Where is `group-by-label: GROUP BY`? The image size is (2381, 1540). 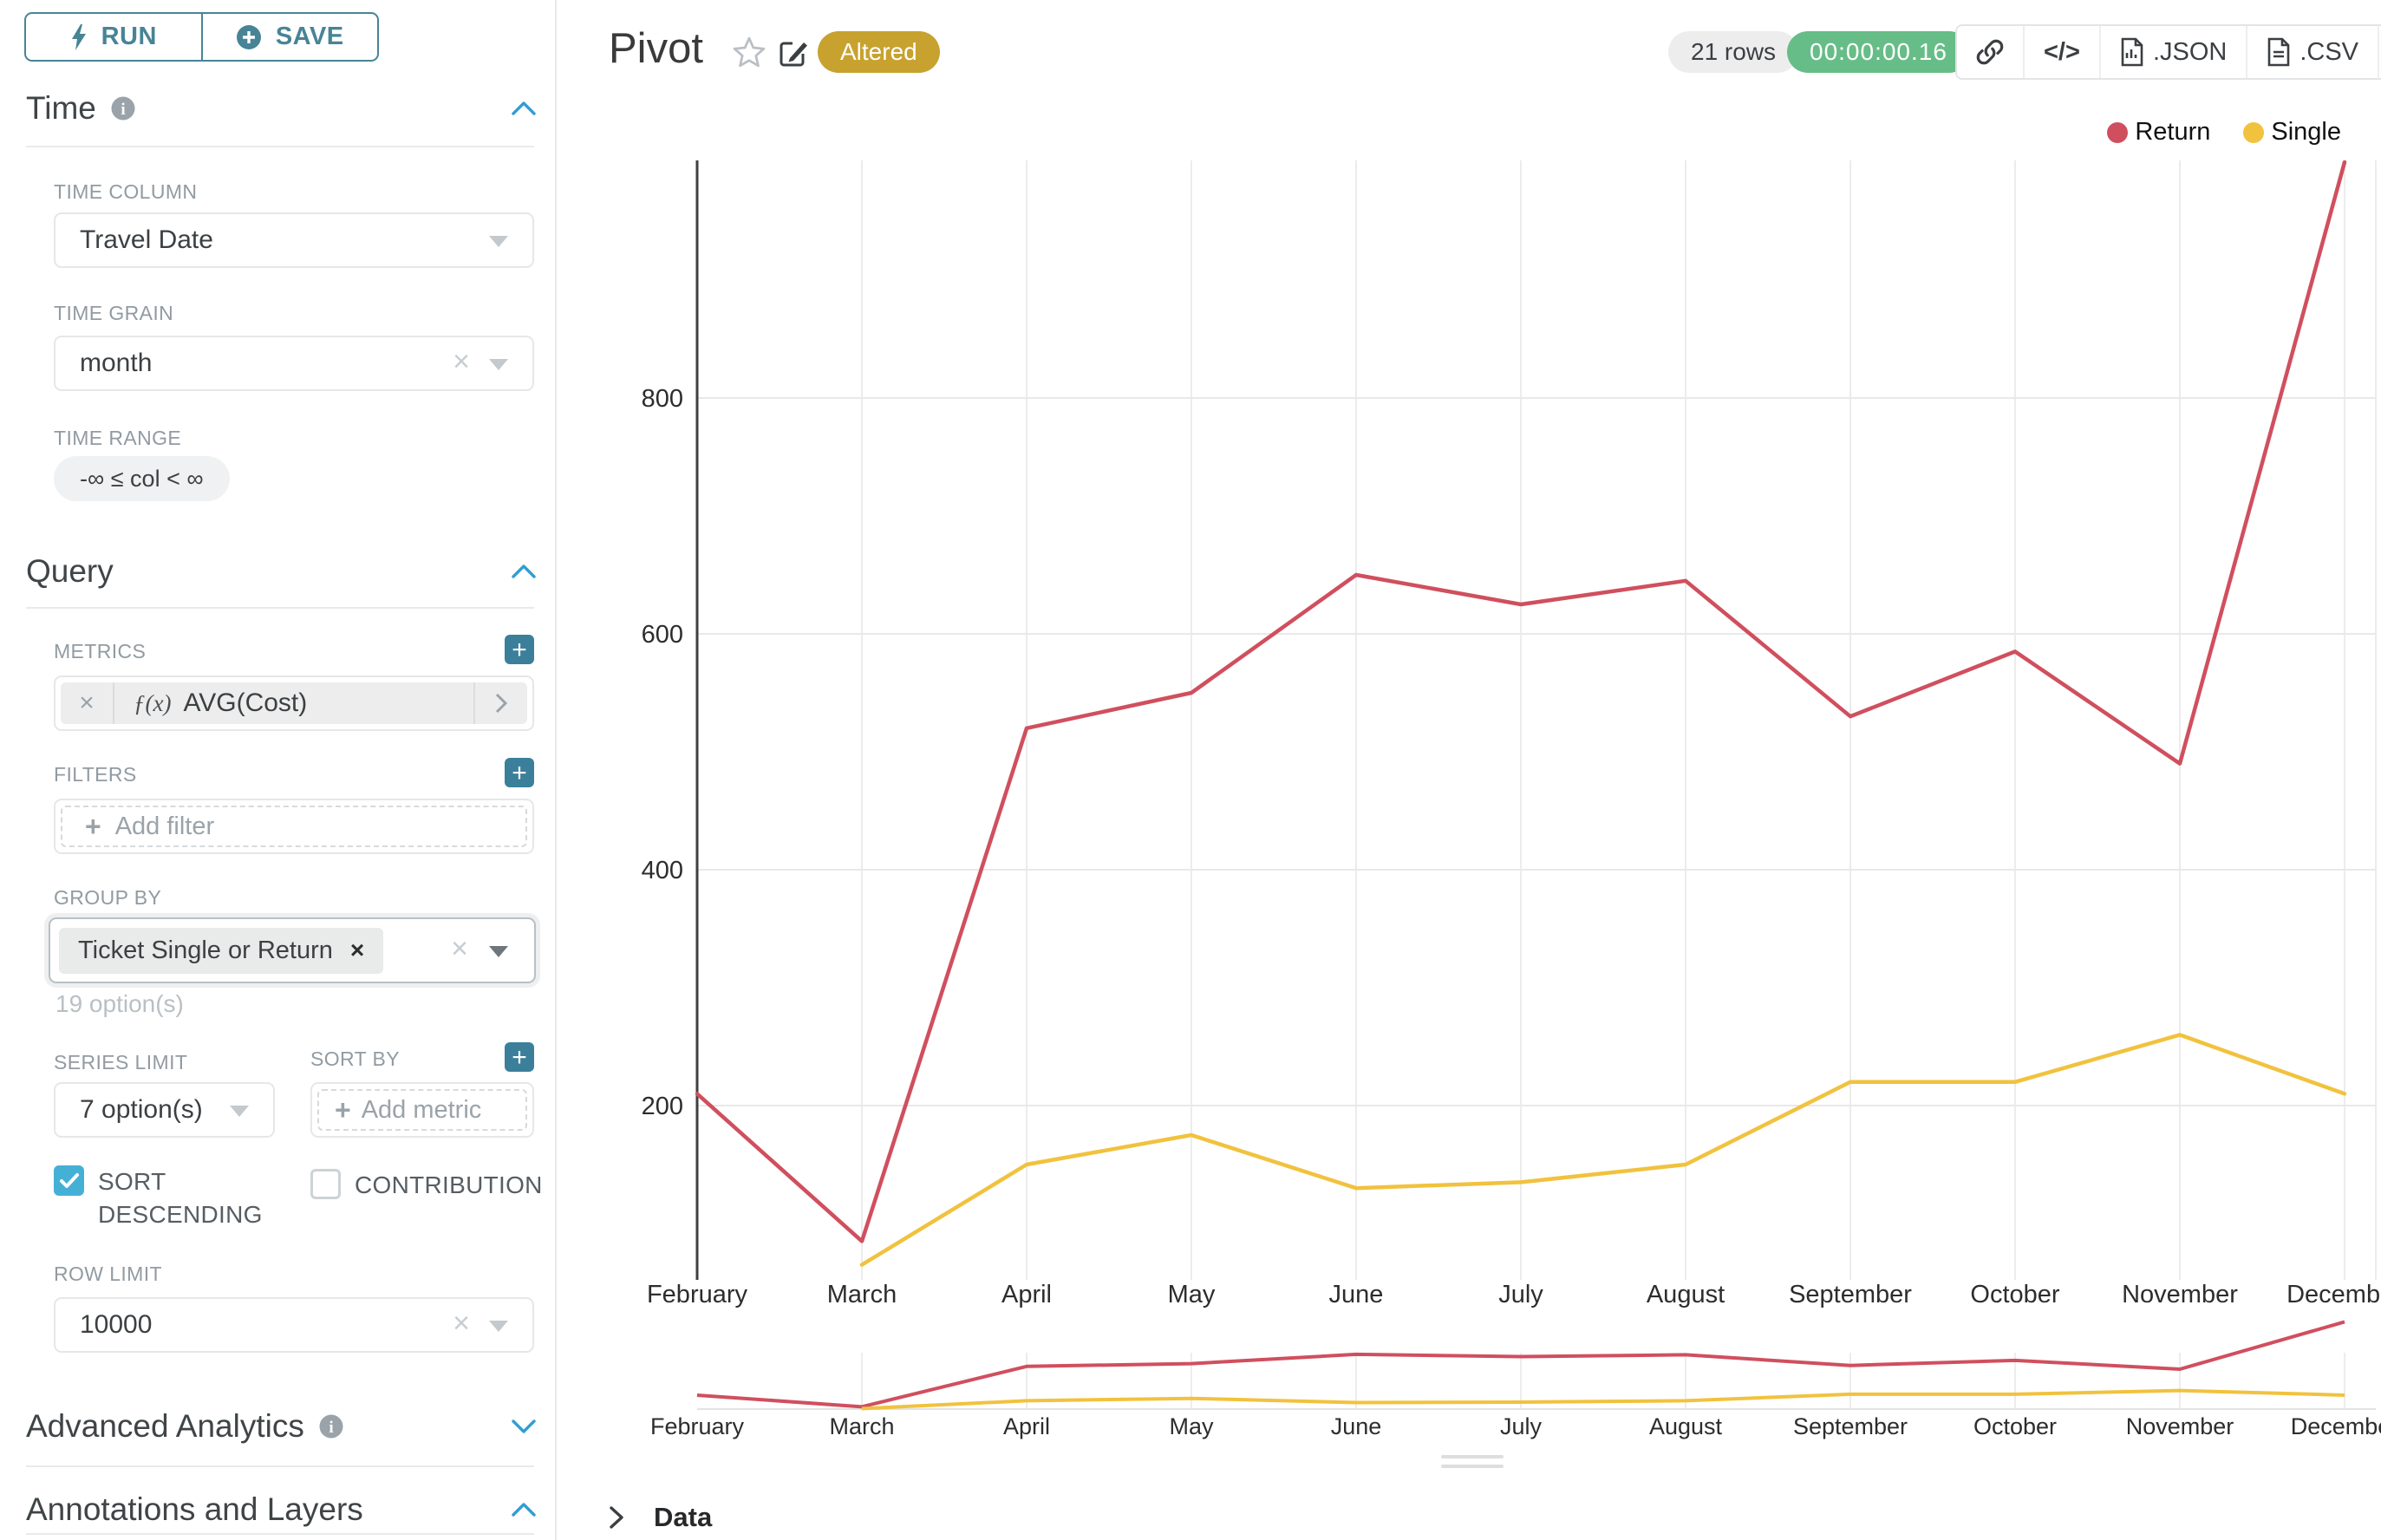
group-by-label: GROUP BY is located at coordinates (108, 897).